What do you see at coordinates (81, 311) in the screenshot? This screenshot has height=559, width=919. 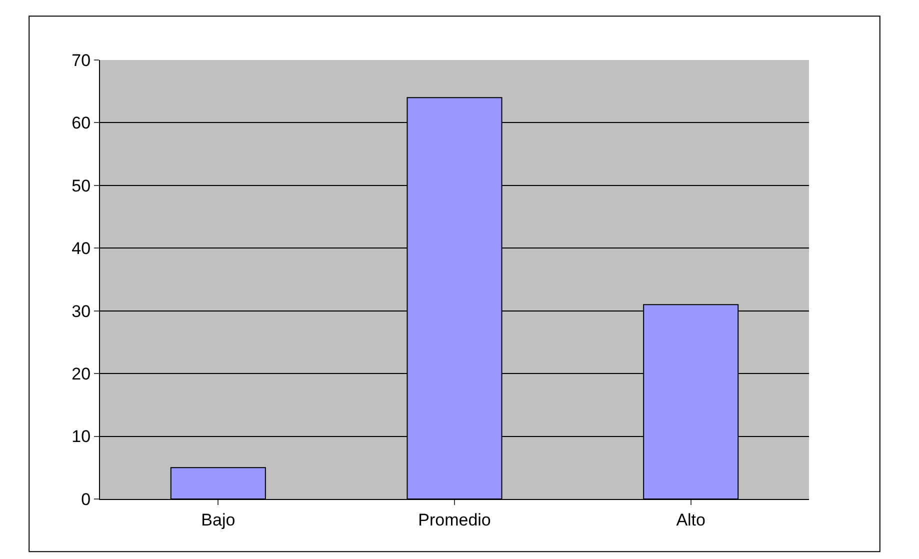 I see `y-tick-label: 30` at bounding box center [81, 311].